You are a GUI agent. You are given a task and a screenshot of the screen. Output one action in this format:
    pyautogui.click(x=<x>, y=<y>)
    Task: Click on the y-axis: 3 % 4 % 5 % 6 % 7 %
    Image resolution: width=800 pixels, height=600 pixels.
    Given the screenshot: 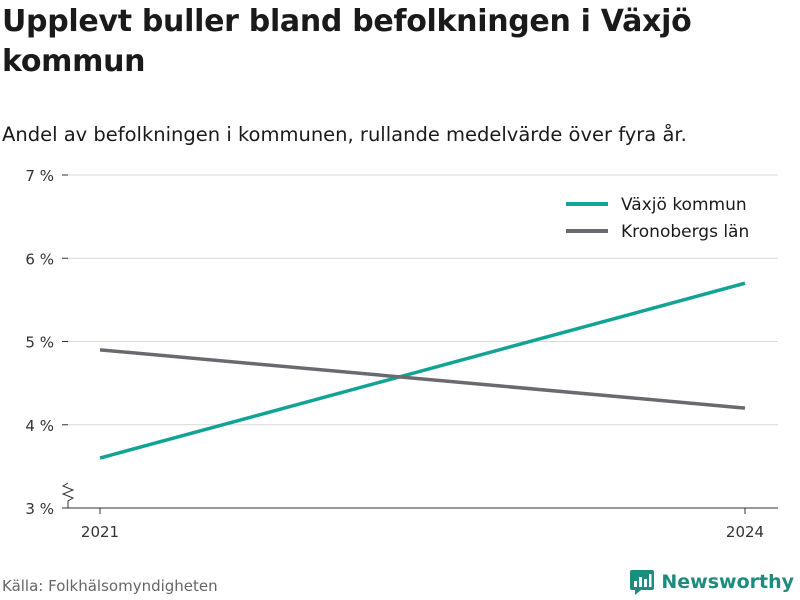 What is the action you would take?
    pyautogui.click(x=50, y=342)
    